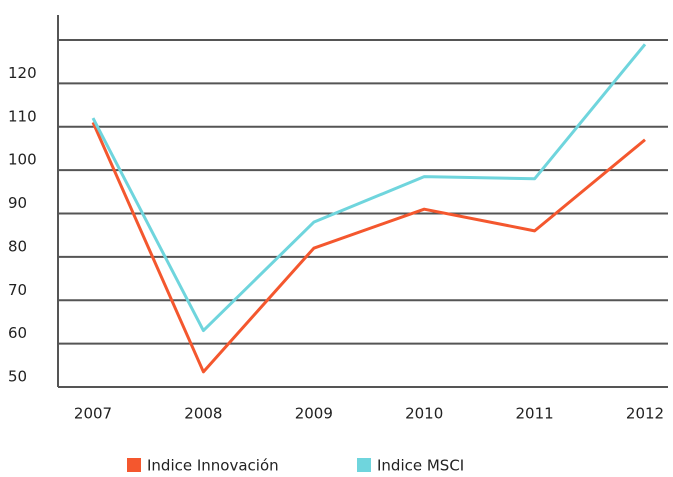 Image resolution: width=673 pixels, height=477 pixels. What do you see at coordinates (424, 414) in the screenshot?
I see `x-tick-label: 2010` at bounding box center [424, 414].